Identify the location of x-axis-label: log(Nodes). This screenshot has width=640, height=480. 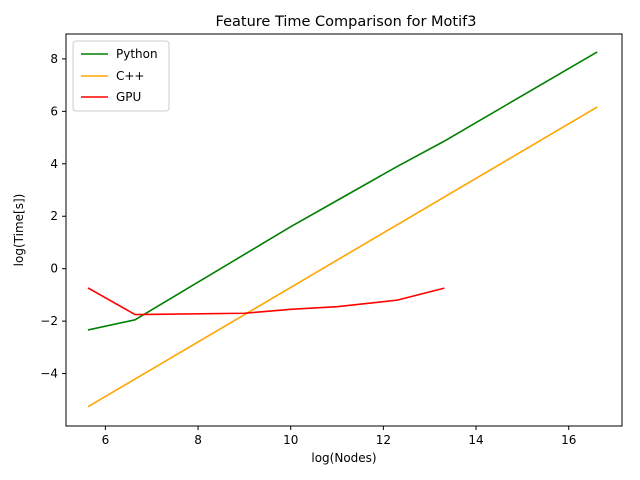
(343, 458).